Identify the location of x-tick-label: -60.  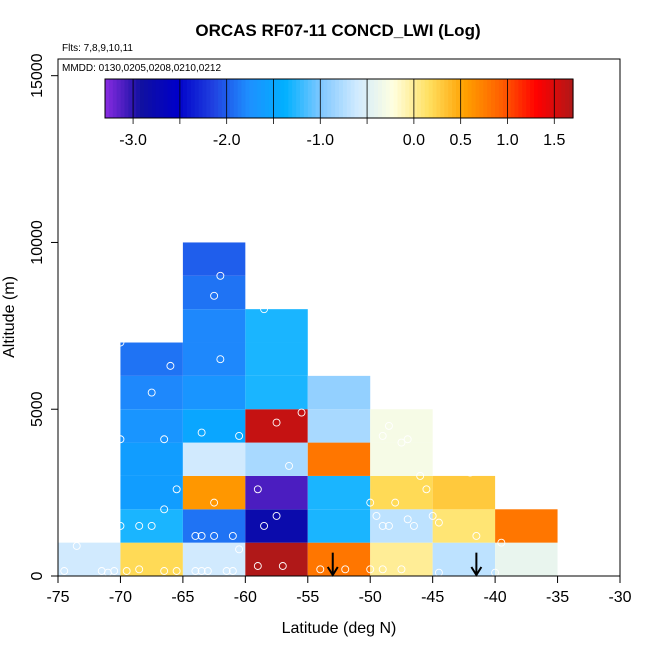
(245, 597).